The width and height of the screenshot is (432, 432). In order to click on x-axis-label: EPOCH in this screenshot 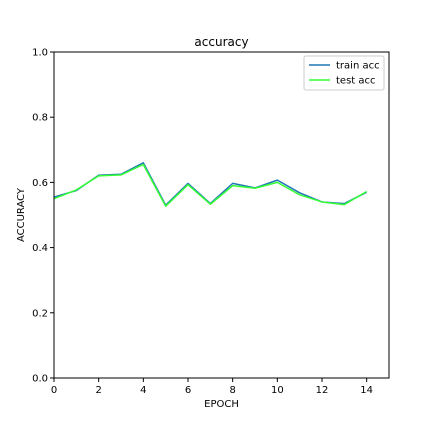, I will do `click(221, 404)`.